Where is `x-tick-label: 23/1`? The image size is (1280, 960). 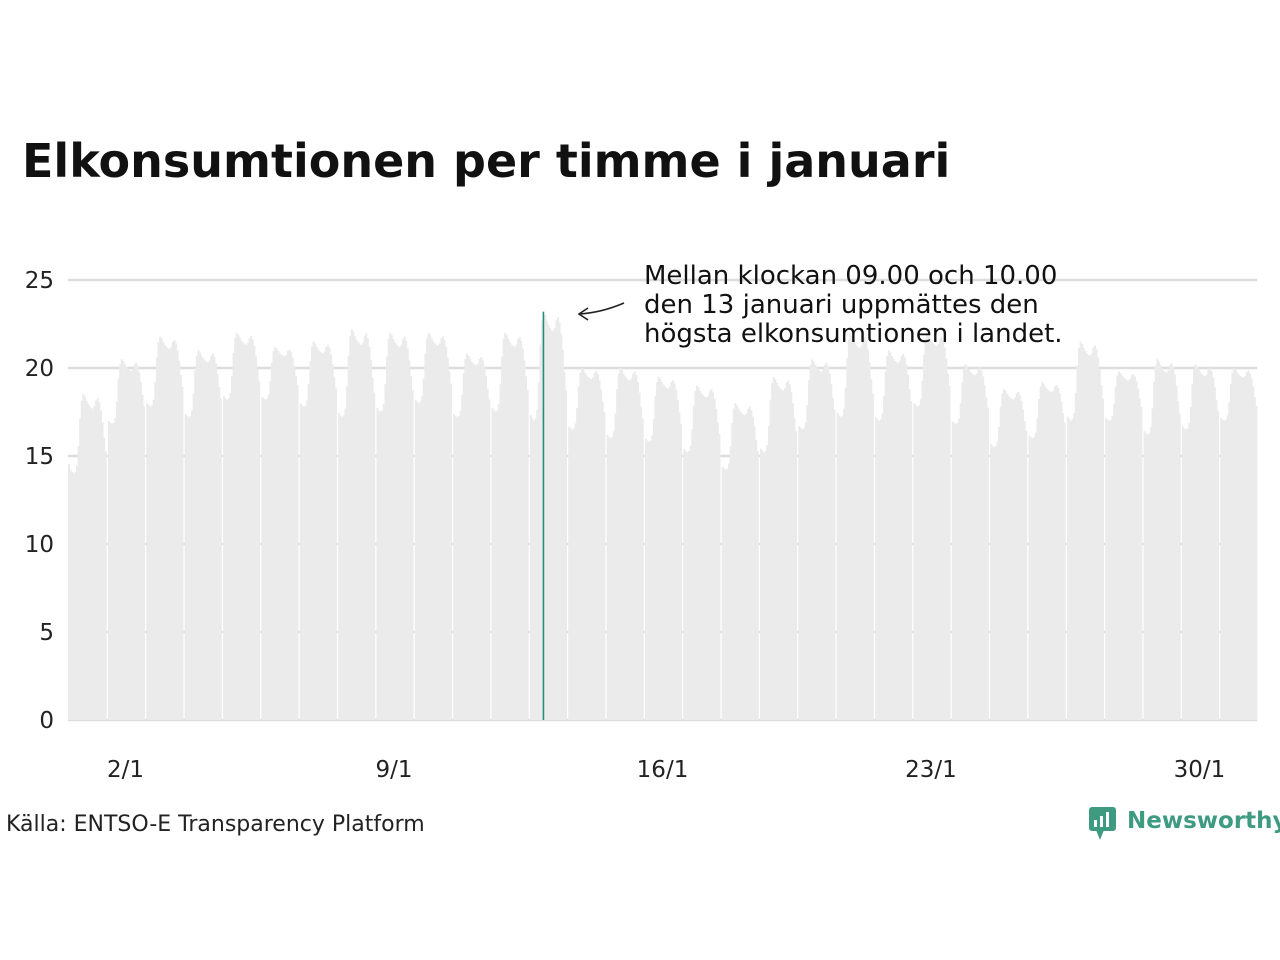 x-tick-label: 23/1 is located at coordinates (931, 770).